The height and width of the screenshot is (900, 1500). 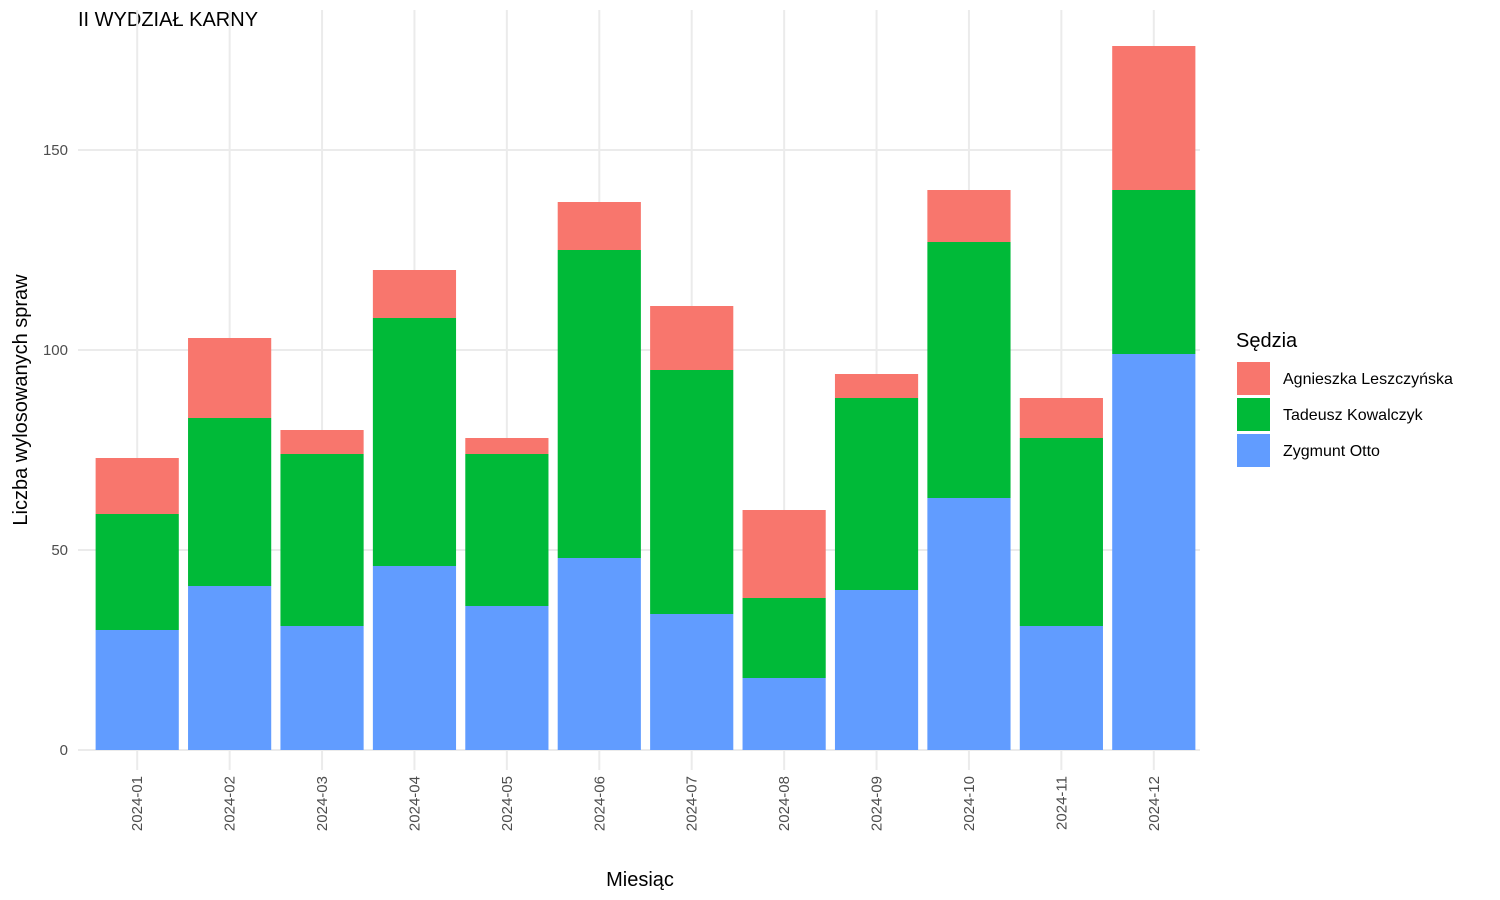 I want to click on y-tick-label: 100, so click(x=55, y=350).